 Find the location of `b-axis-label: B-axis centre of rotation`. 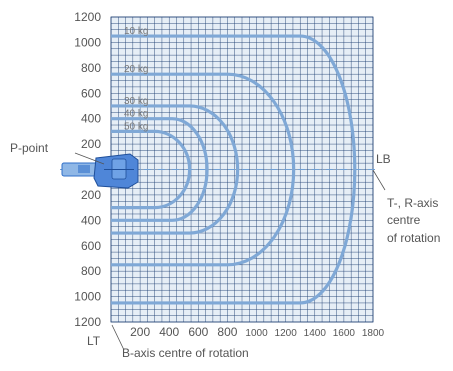

b-axis-label: B-axis centre of rotation is located at coordinates (185, 353).